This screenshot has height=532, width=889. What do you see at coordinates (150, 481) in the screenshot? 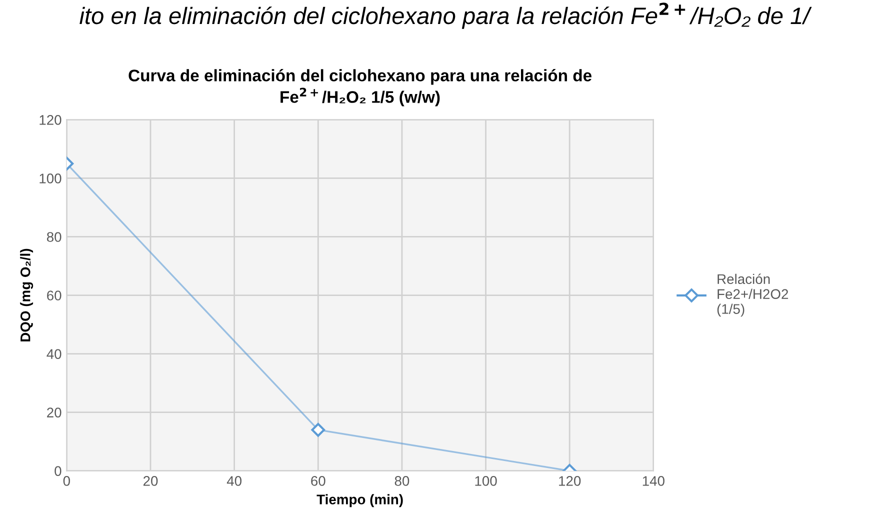
I see `x-tick-label: 20` at bounding box center [150, 481].